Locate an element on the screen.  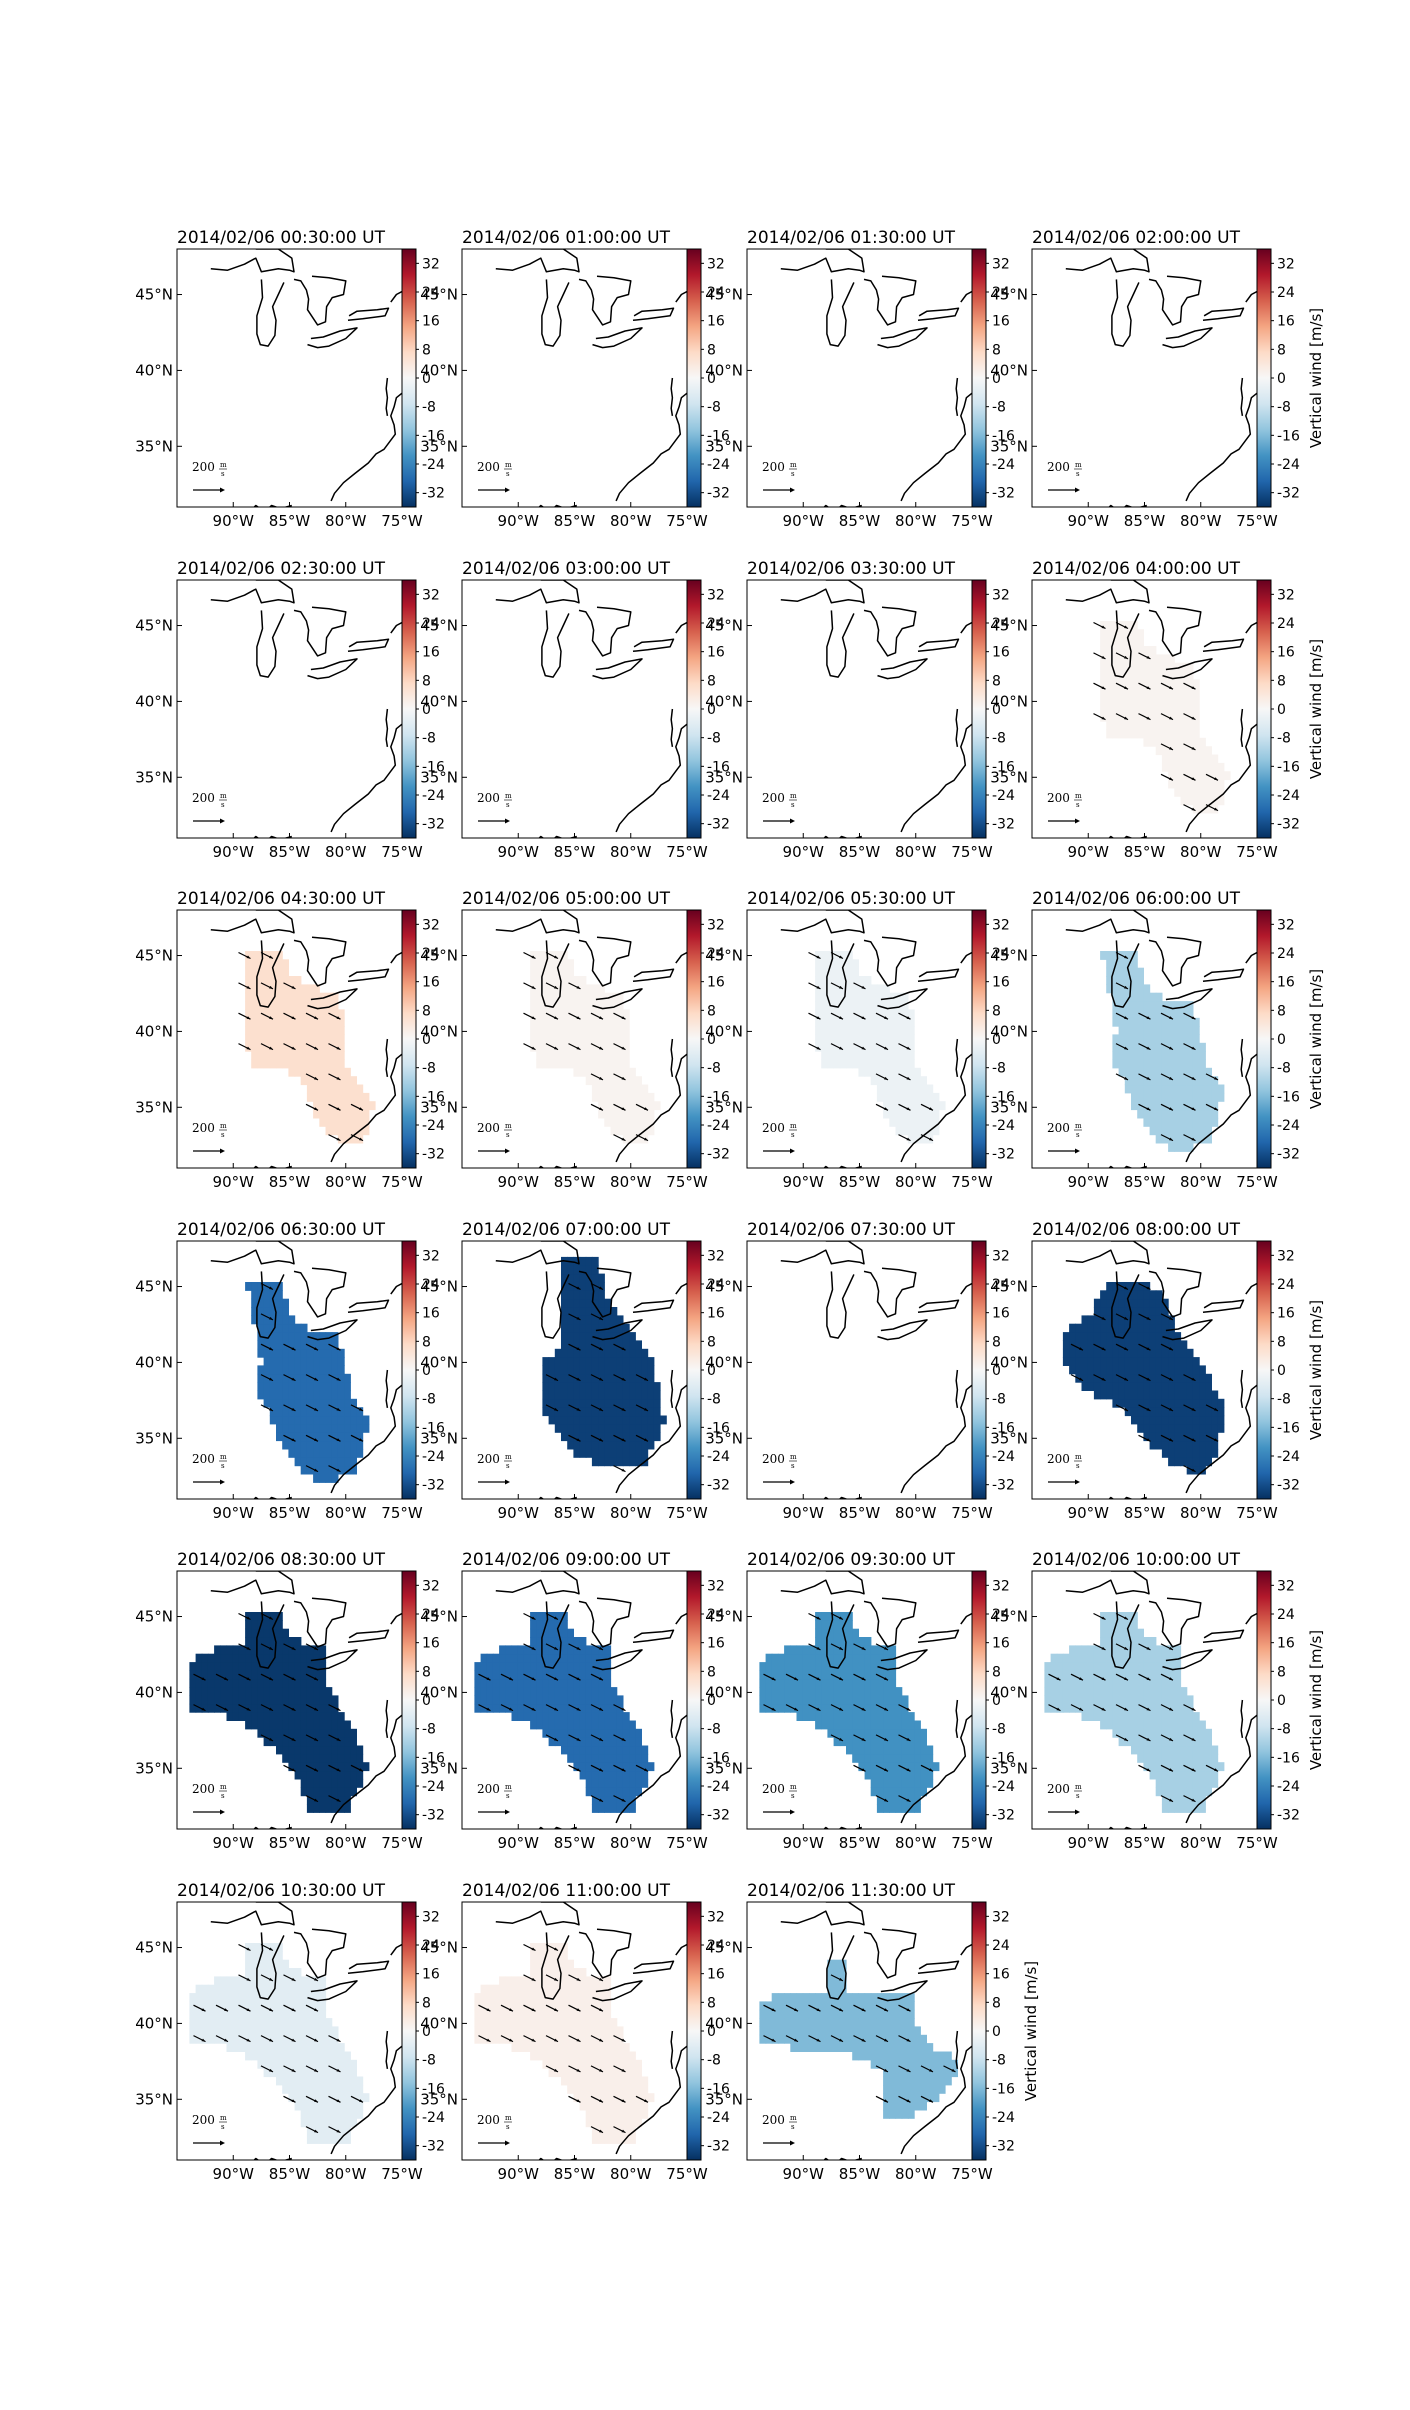
lat-tick-label: 40°N is located at coordinates (1009, 370).